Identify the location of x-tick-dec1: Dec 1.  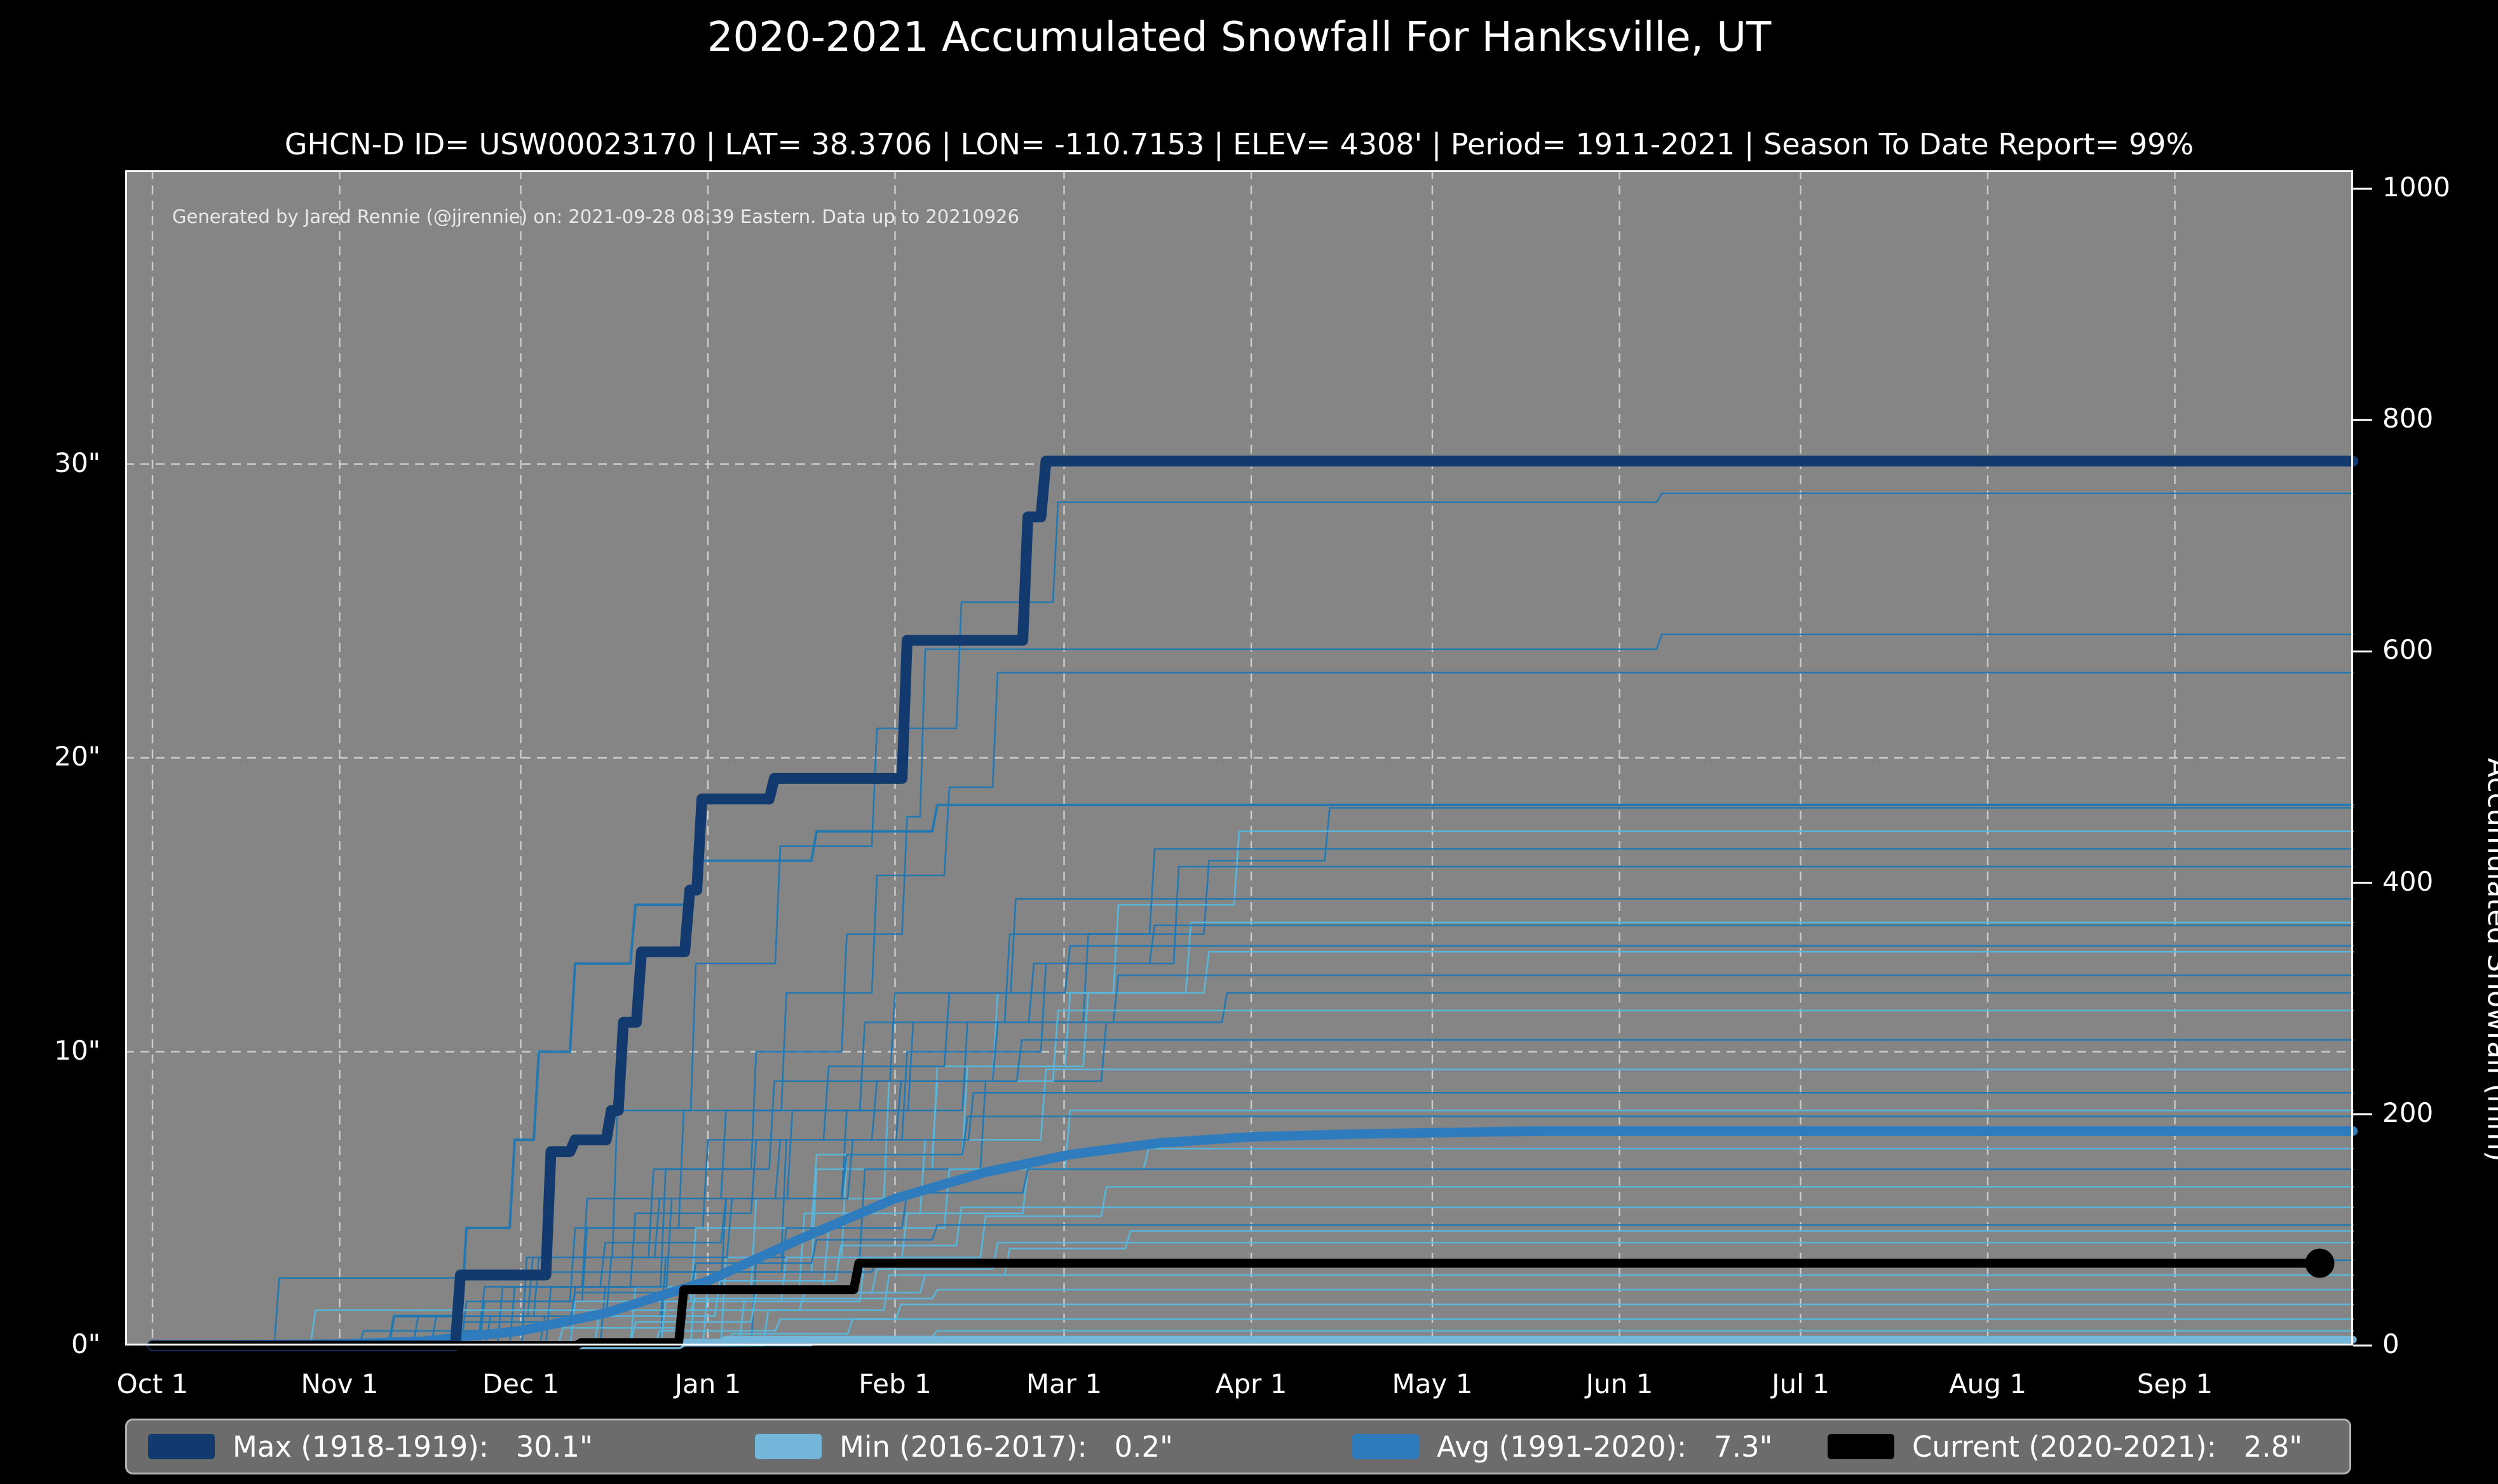
(521, 1384).